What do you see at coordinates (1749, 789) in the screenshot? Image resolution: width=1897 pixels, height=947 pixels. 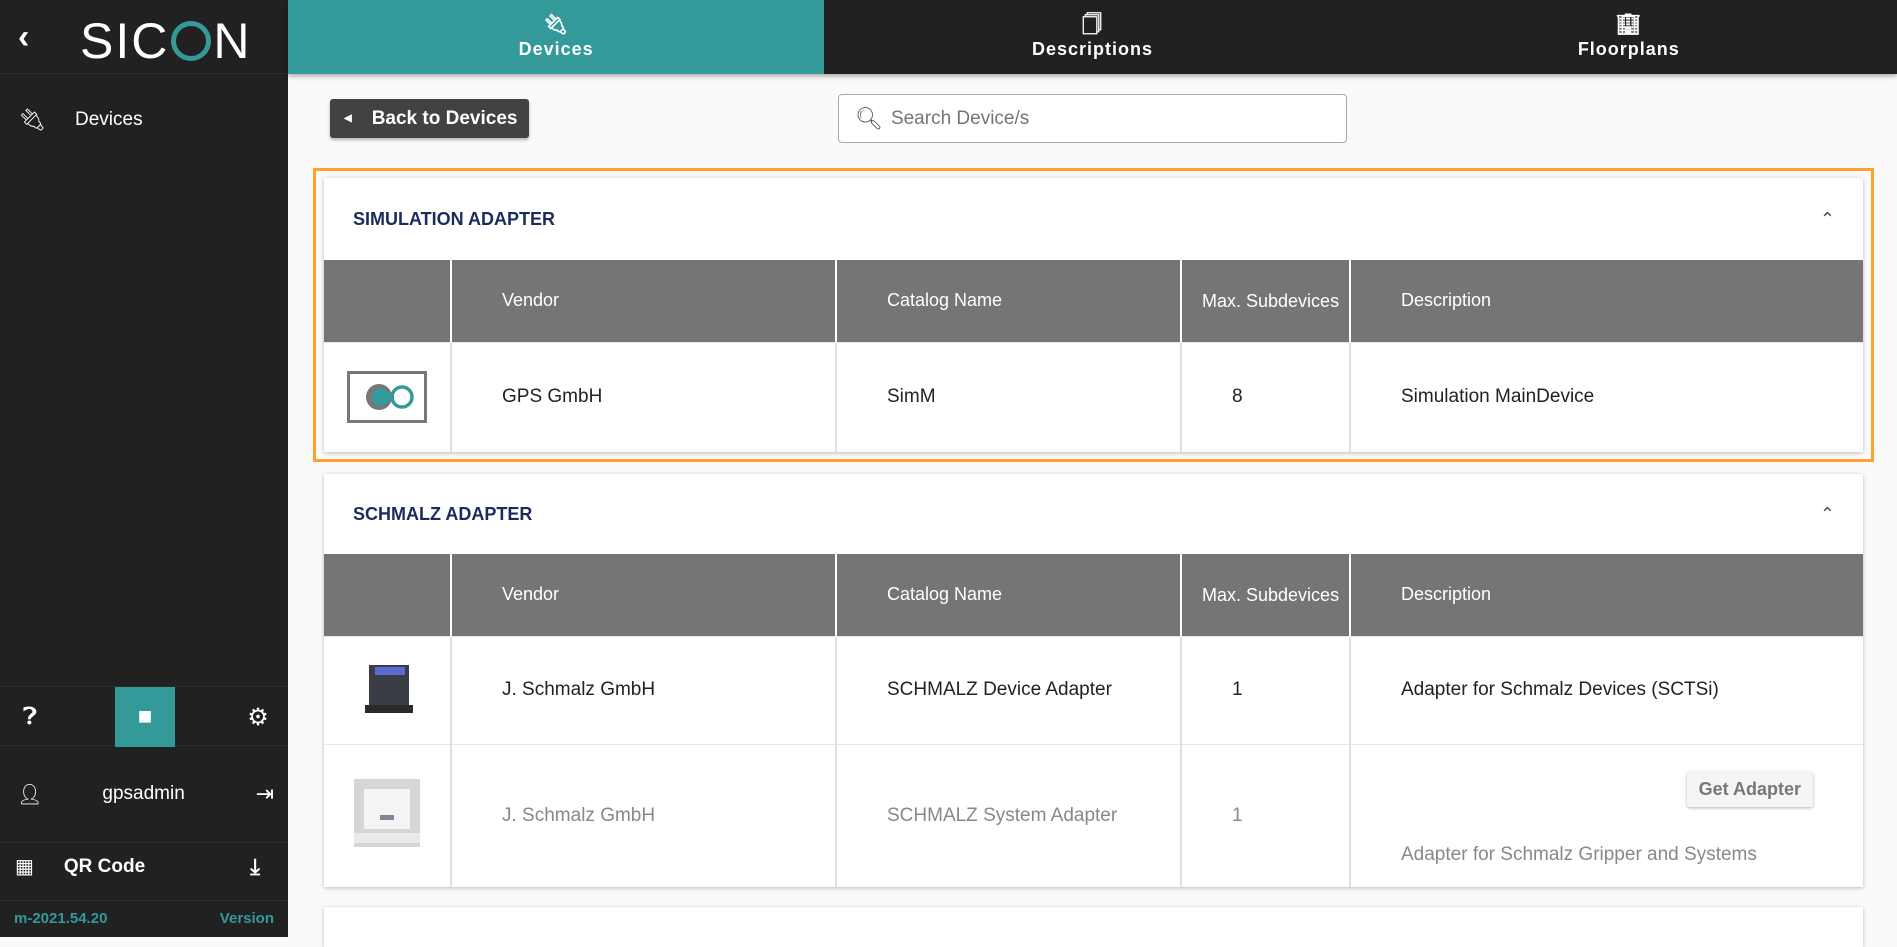 I see `get-adapter-button: Get Adapter` at bounding box center [1749, 789].